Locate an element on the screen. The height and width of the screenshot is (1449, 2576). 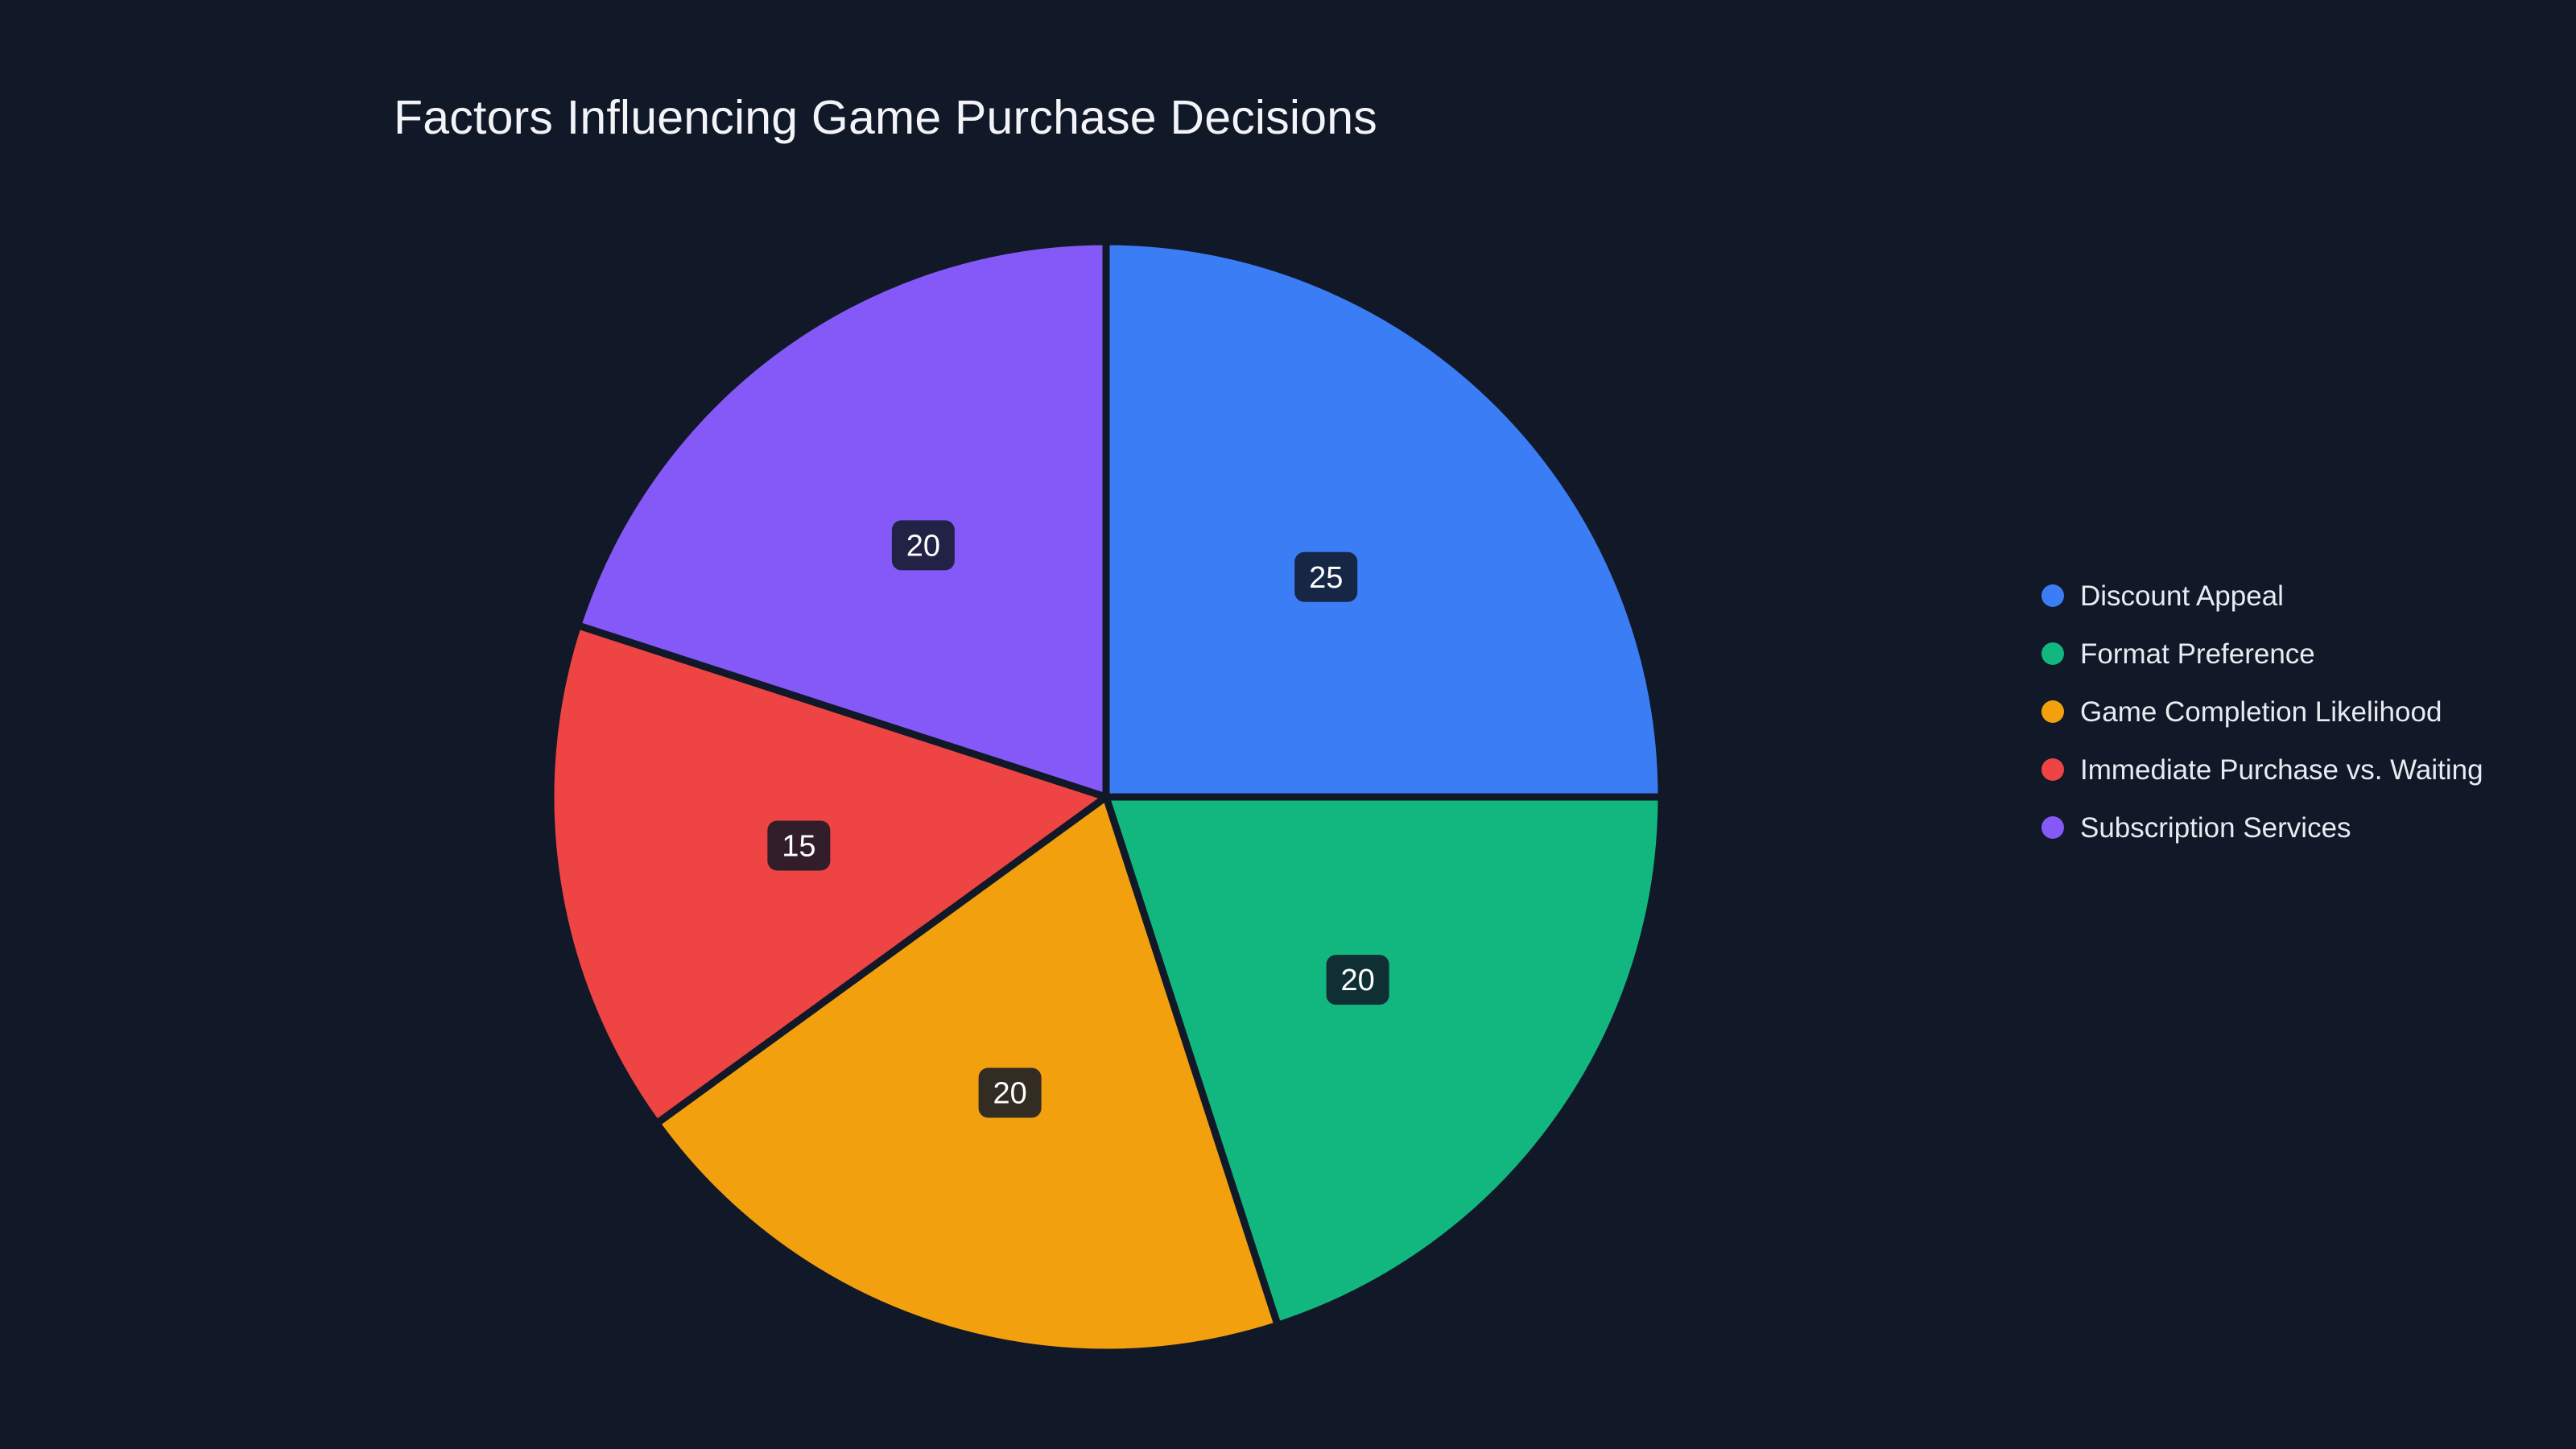
pie-slice-value-label: 15 is located at coordinates (798, 846).